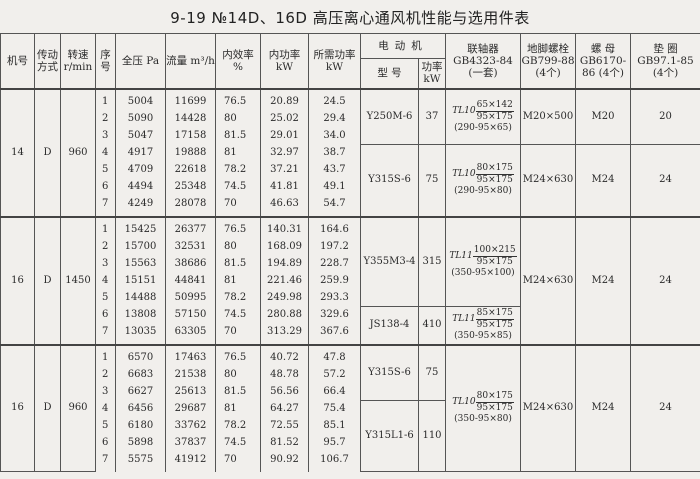  Describe the element at coordinates (432, 436) in the screenshot. I see `motor-power-cell: 110` at that location.